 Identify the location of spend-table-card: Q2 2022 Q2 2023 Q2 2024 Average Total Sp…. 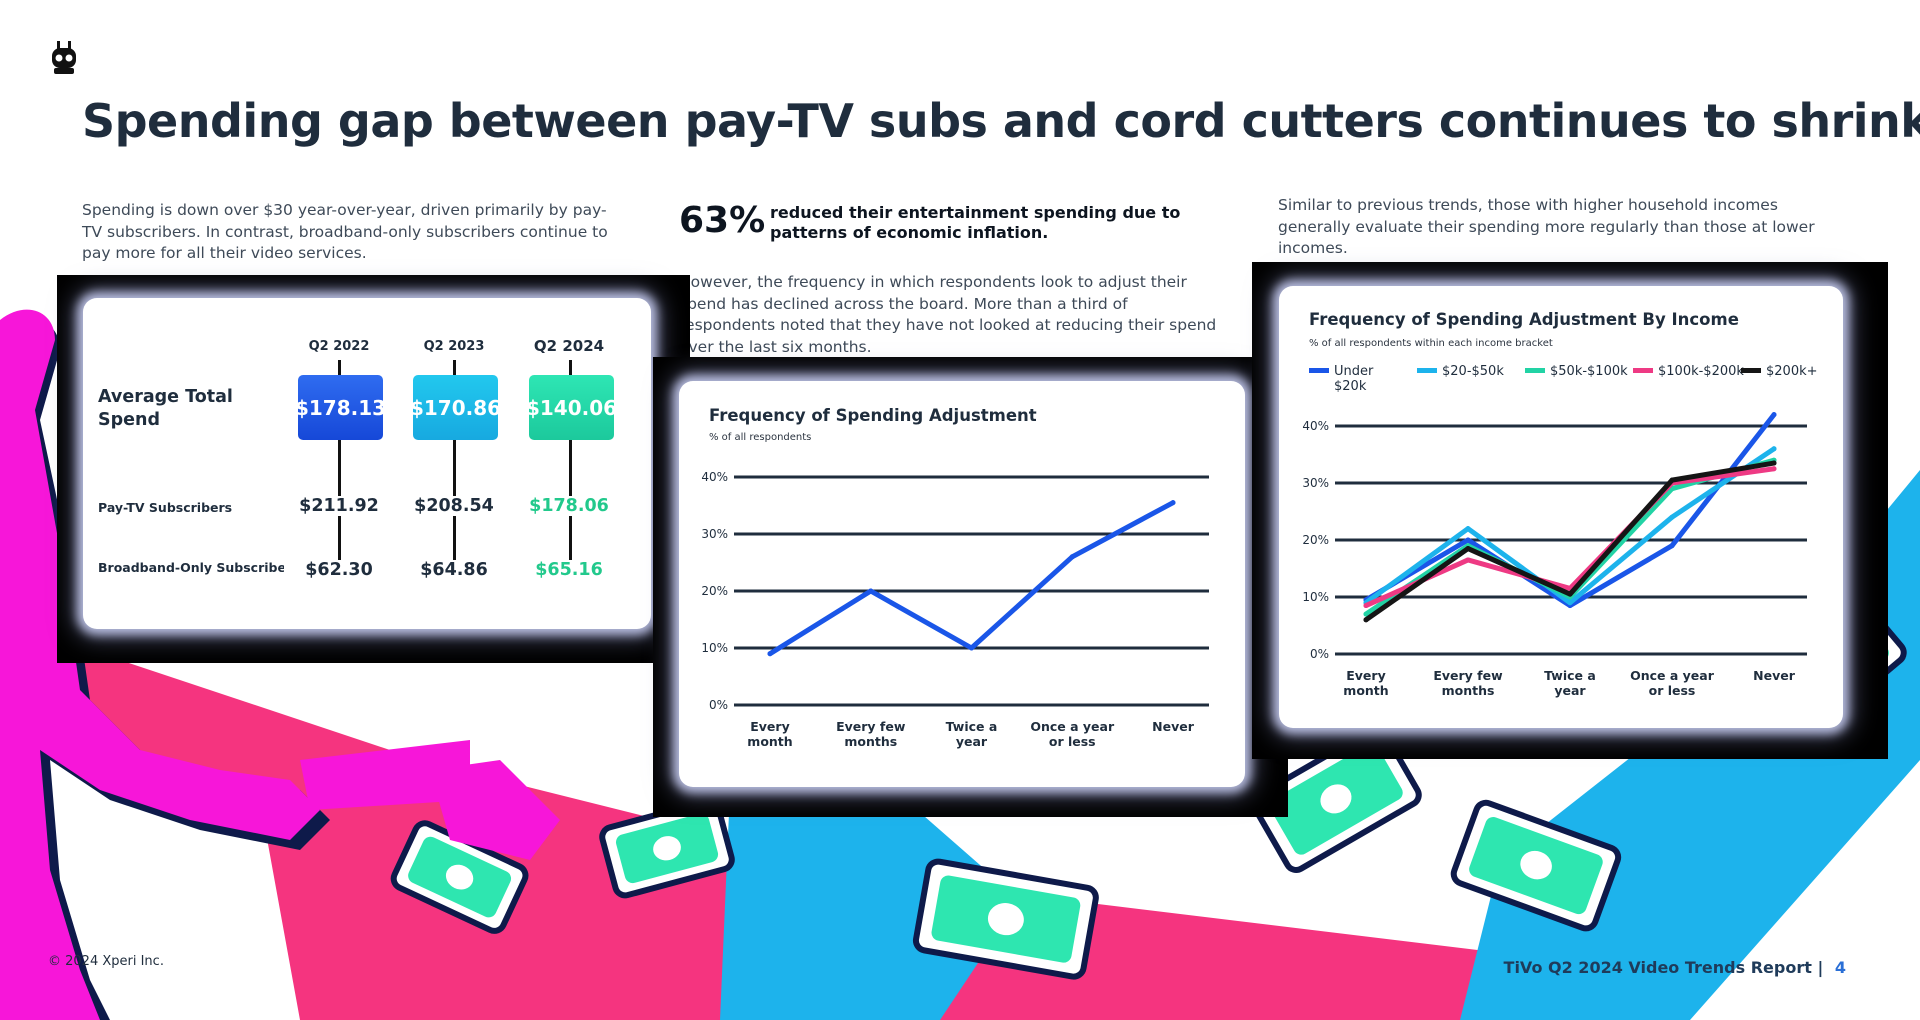
(367, 463).